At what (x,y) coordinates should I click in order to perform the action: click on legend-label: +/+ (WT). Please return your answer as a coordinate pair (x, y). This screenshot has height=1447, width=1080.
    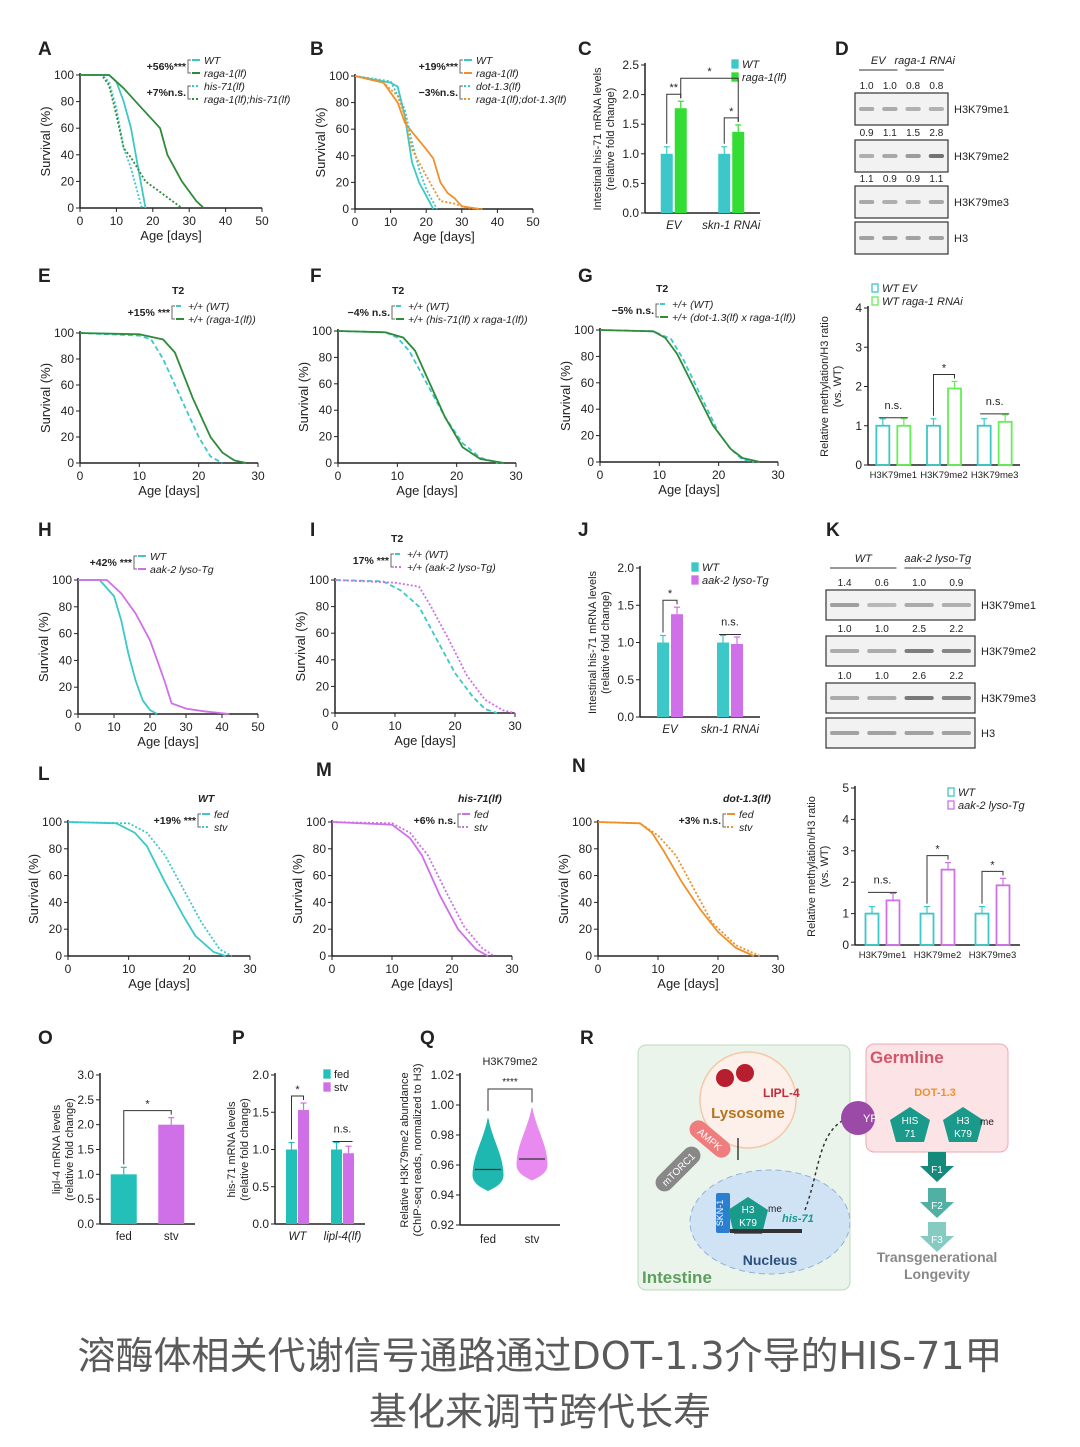
    Looking at the image, I should click on (427, 555).